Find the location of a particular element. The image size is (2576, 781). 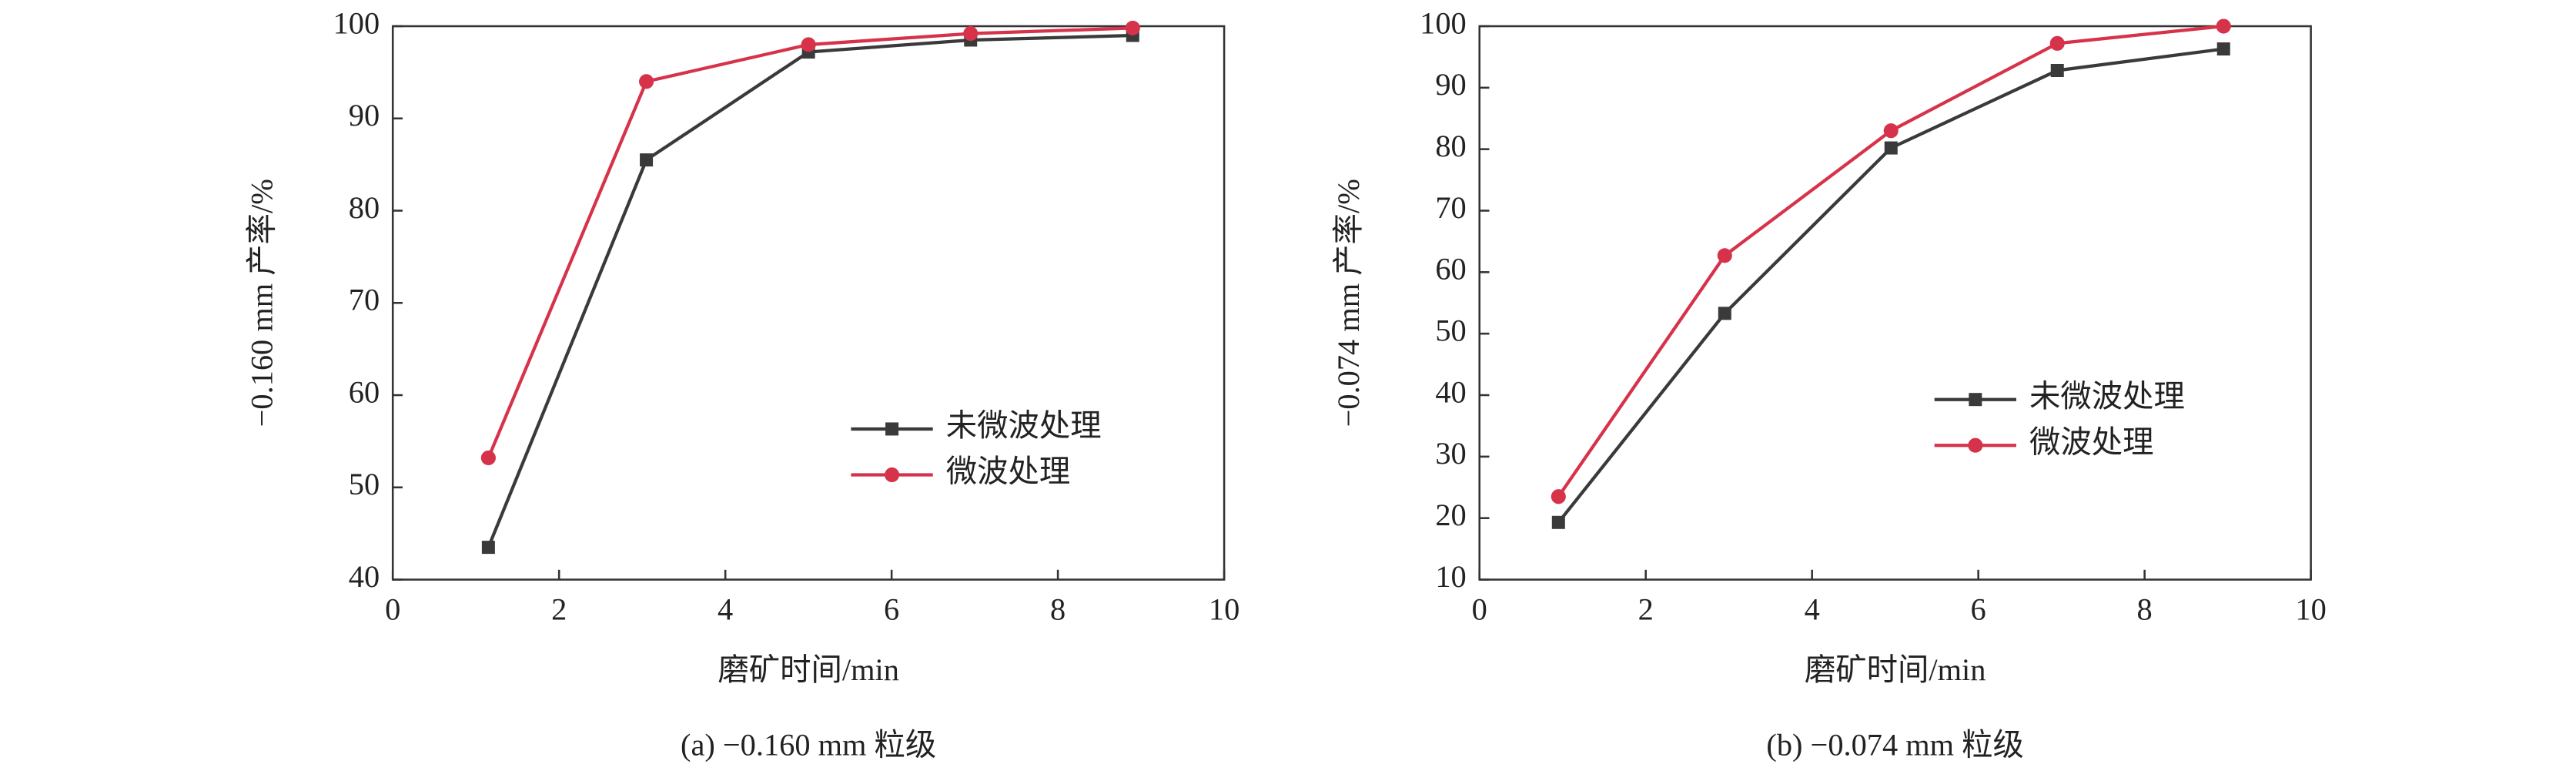

y-axis-label: −0.160 mm 产率/% is located at coordinates (262, 303).